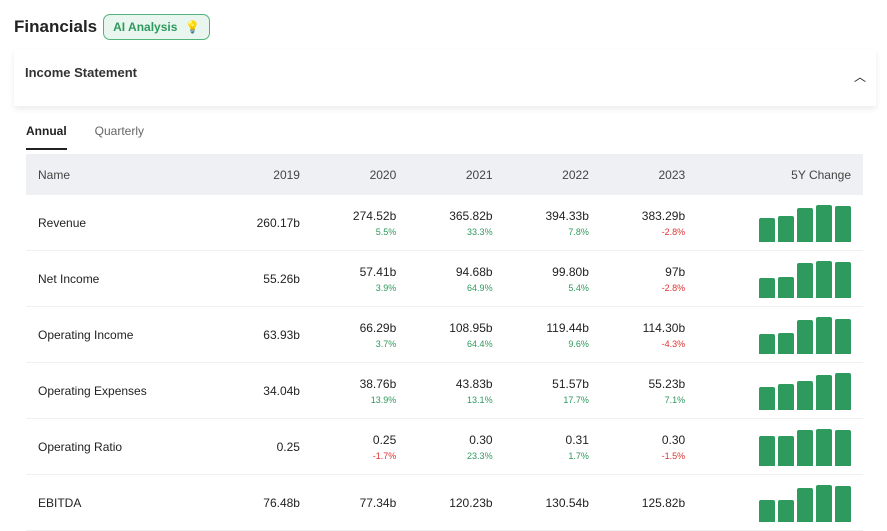 This screenshot has width=887, height=531. Describe the element at coordinates (471, 502) in the screenshot. I see `value: 120.23b` at that location.